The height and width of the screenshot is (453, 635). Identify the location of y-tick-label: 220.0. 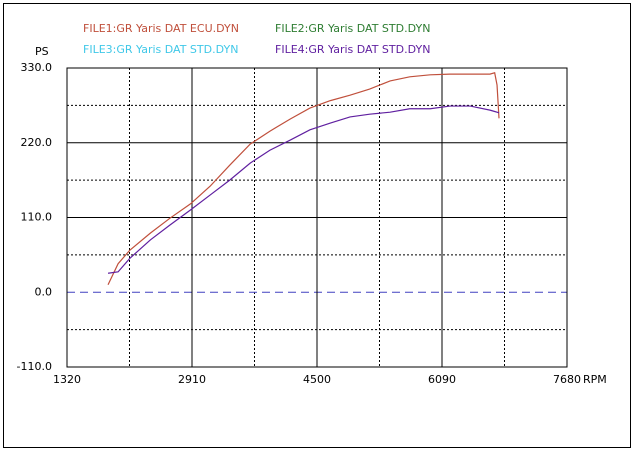
(37, 142).